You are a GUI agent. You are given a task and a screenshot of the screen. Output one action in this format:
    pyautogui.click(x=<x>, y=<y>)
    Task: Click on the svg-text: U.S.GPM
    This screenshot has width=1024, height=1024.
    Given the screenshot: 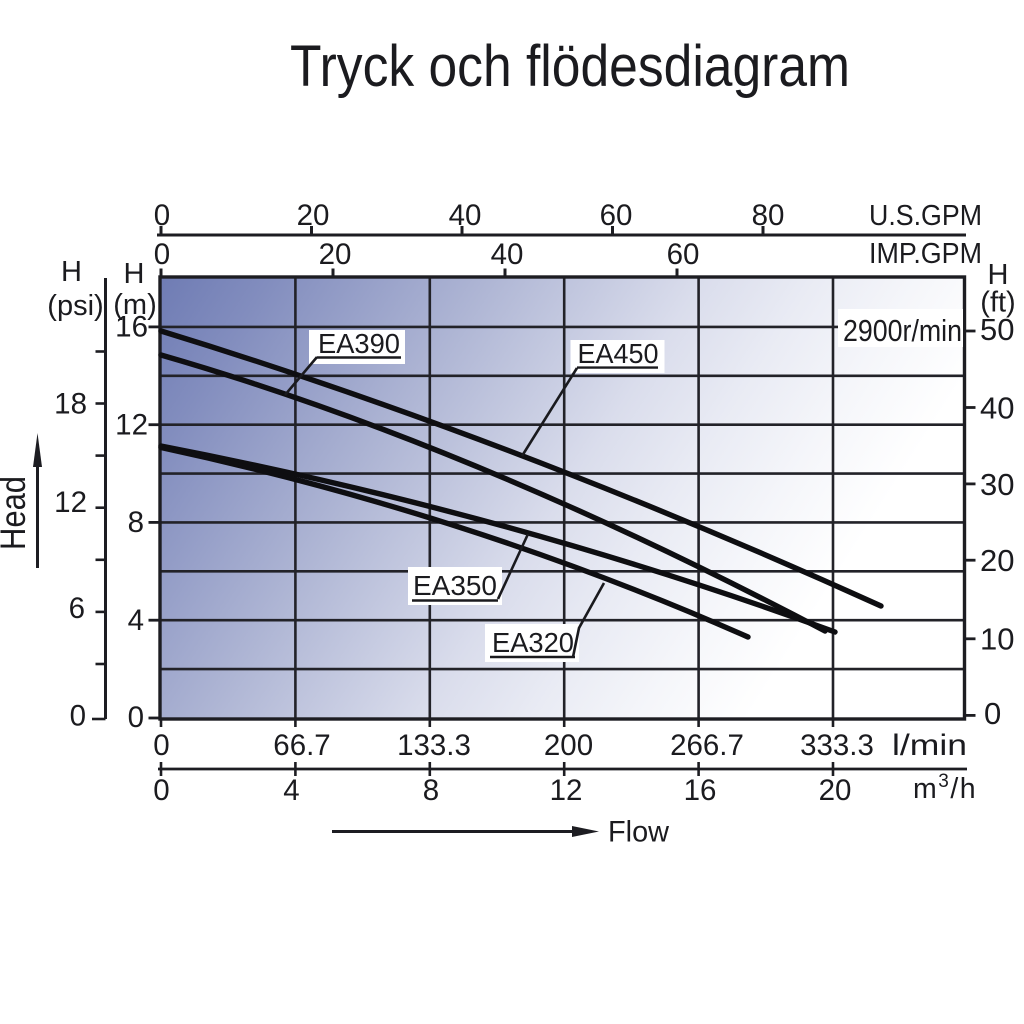 What is the action you would take?
    pyautogui.click(x=925, y=216)
    